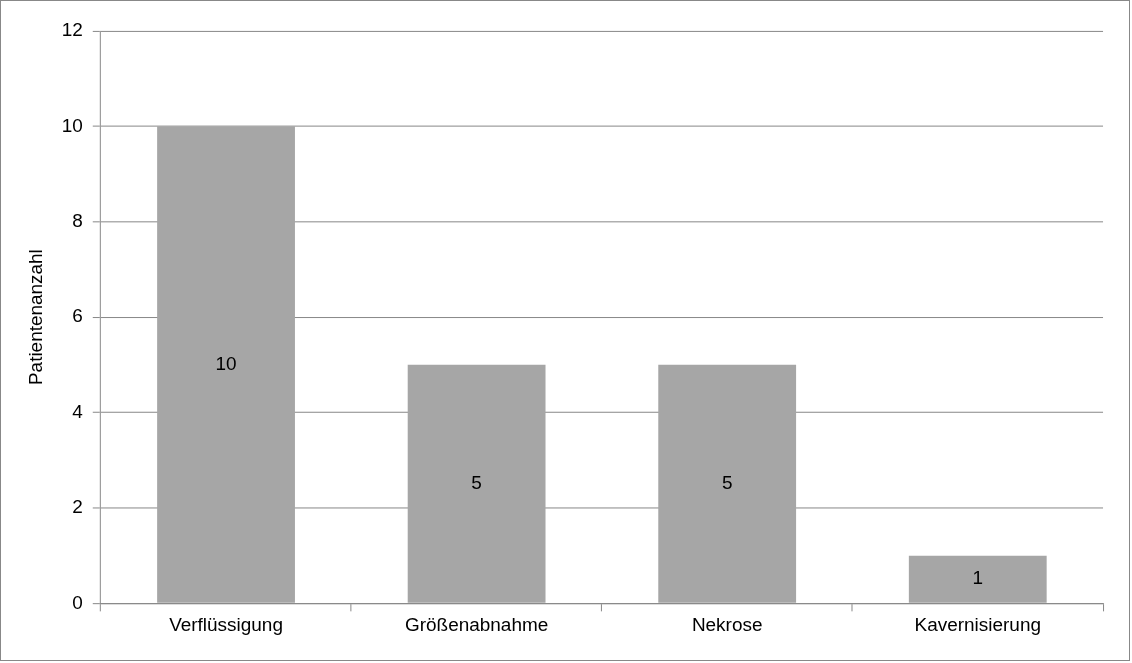 Image resolution: width=1132 pixels, height=663 pixels. I want to click on x-tick-label: Nekrose, so click(727, 624).